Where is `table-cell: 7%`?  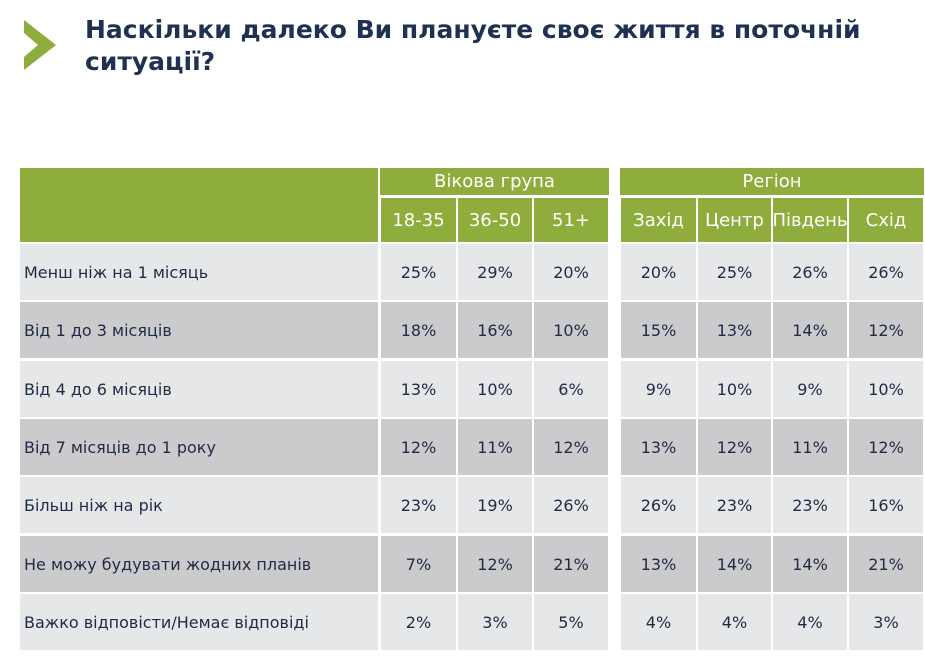 table-cell: 7% is located at coordinates (418, 564).